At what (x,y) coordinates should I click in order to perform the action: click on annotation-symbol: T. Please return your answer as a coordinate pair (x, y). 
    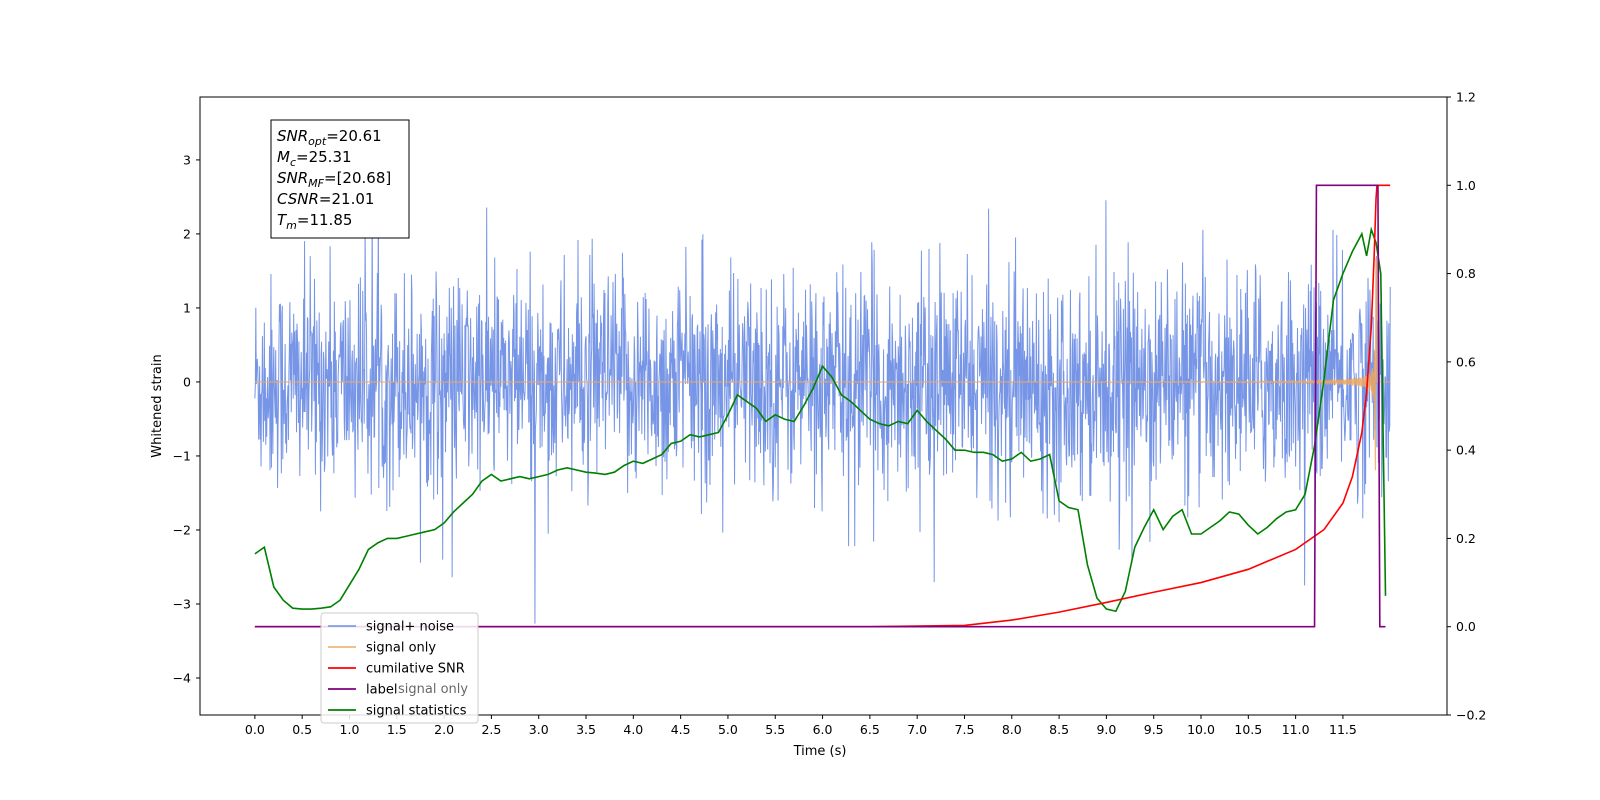
    Looking at the image, I should click on (282, 220).